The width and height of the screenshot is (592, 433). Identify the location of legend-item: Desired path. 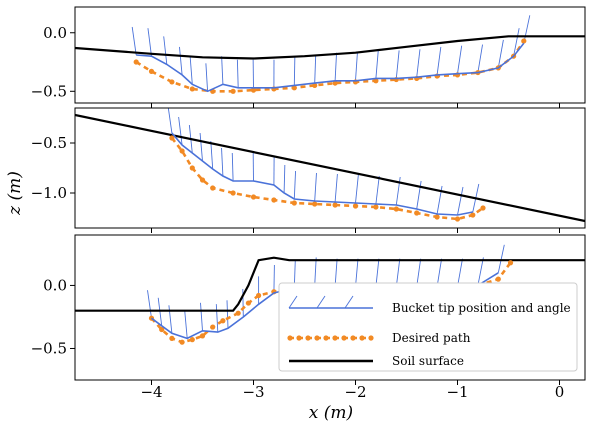
(379, 338).